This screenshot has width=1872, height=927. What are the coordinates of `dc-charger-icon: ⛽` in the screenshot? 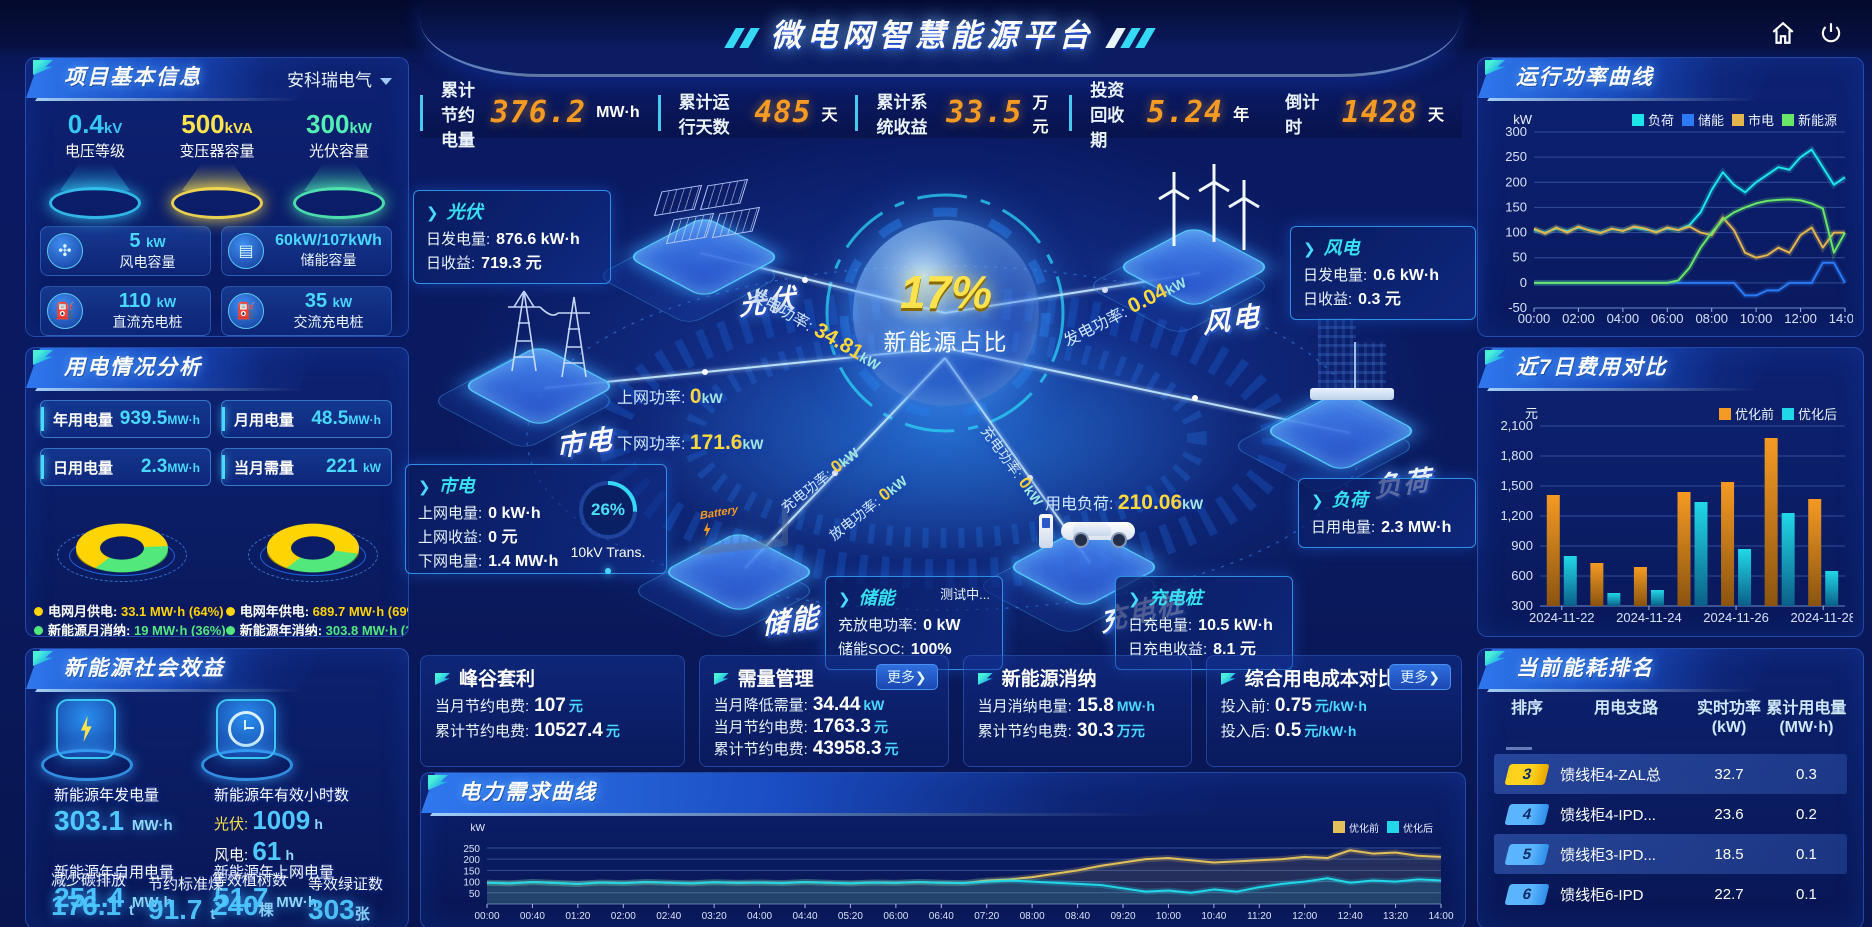 It's located at (65, 311).